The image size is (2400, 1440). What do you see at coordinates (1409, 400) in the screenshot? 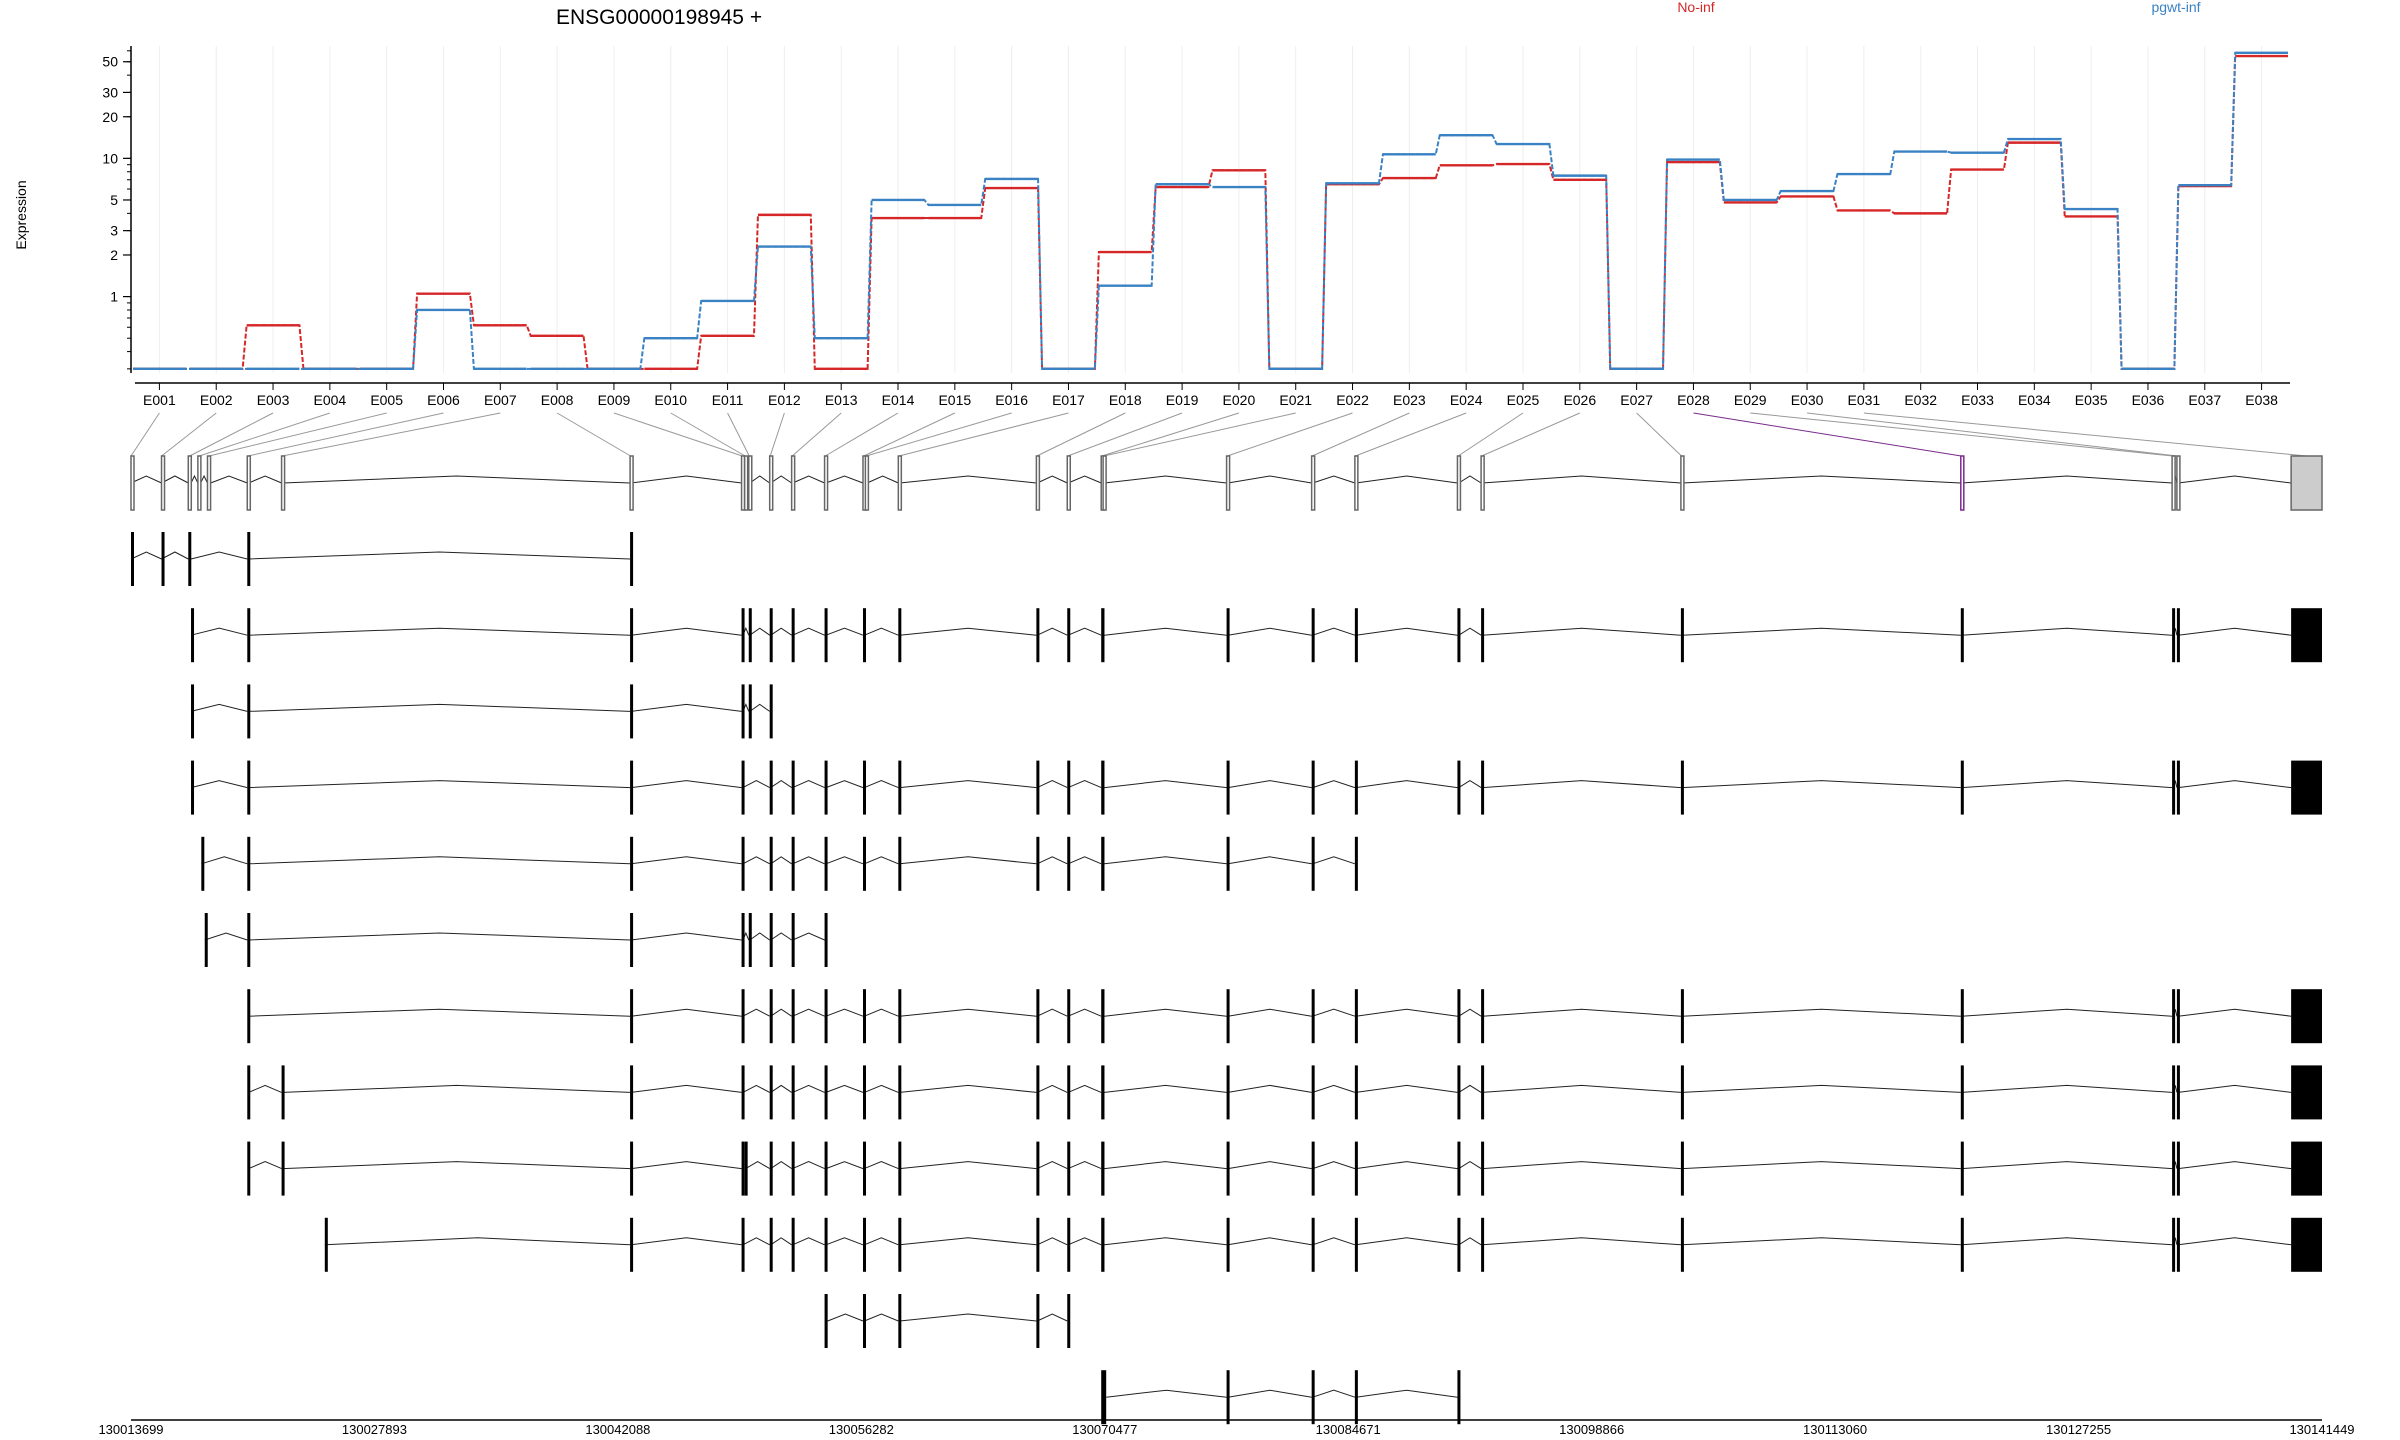
I see `x-tick-label: E023` at bounding box center [1409, 400].